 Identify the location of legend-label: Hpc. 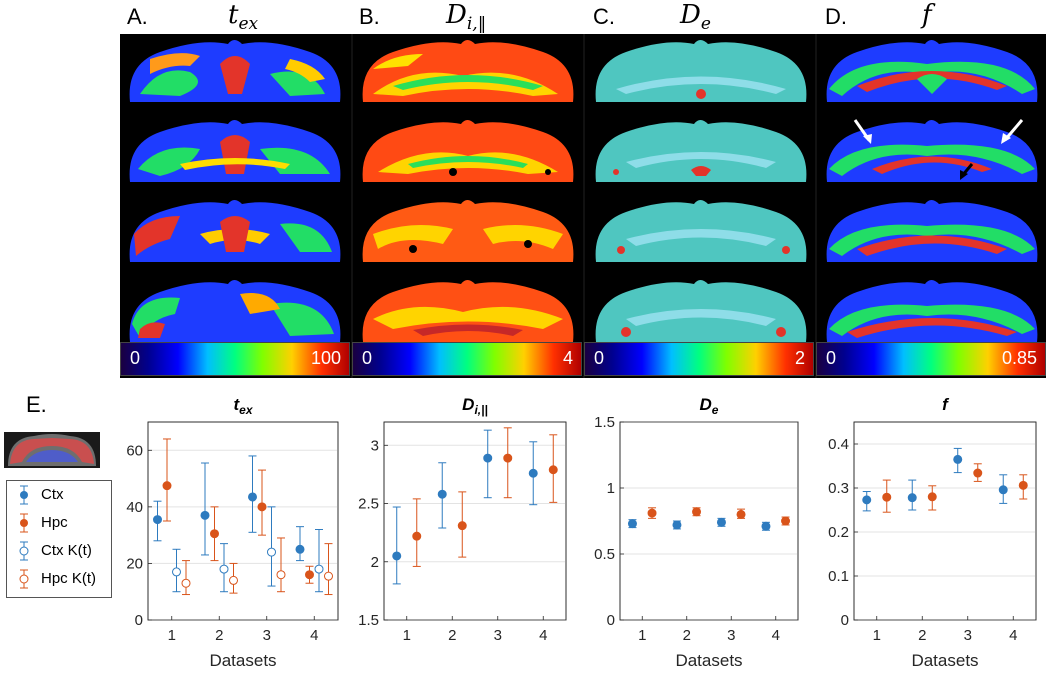
(54, 522).